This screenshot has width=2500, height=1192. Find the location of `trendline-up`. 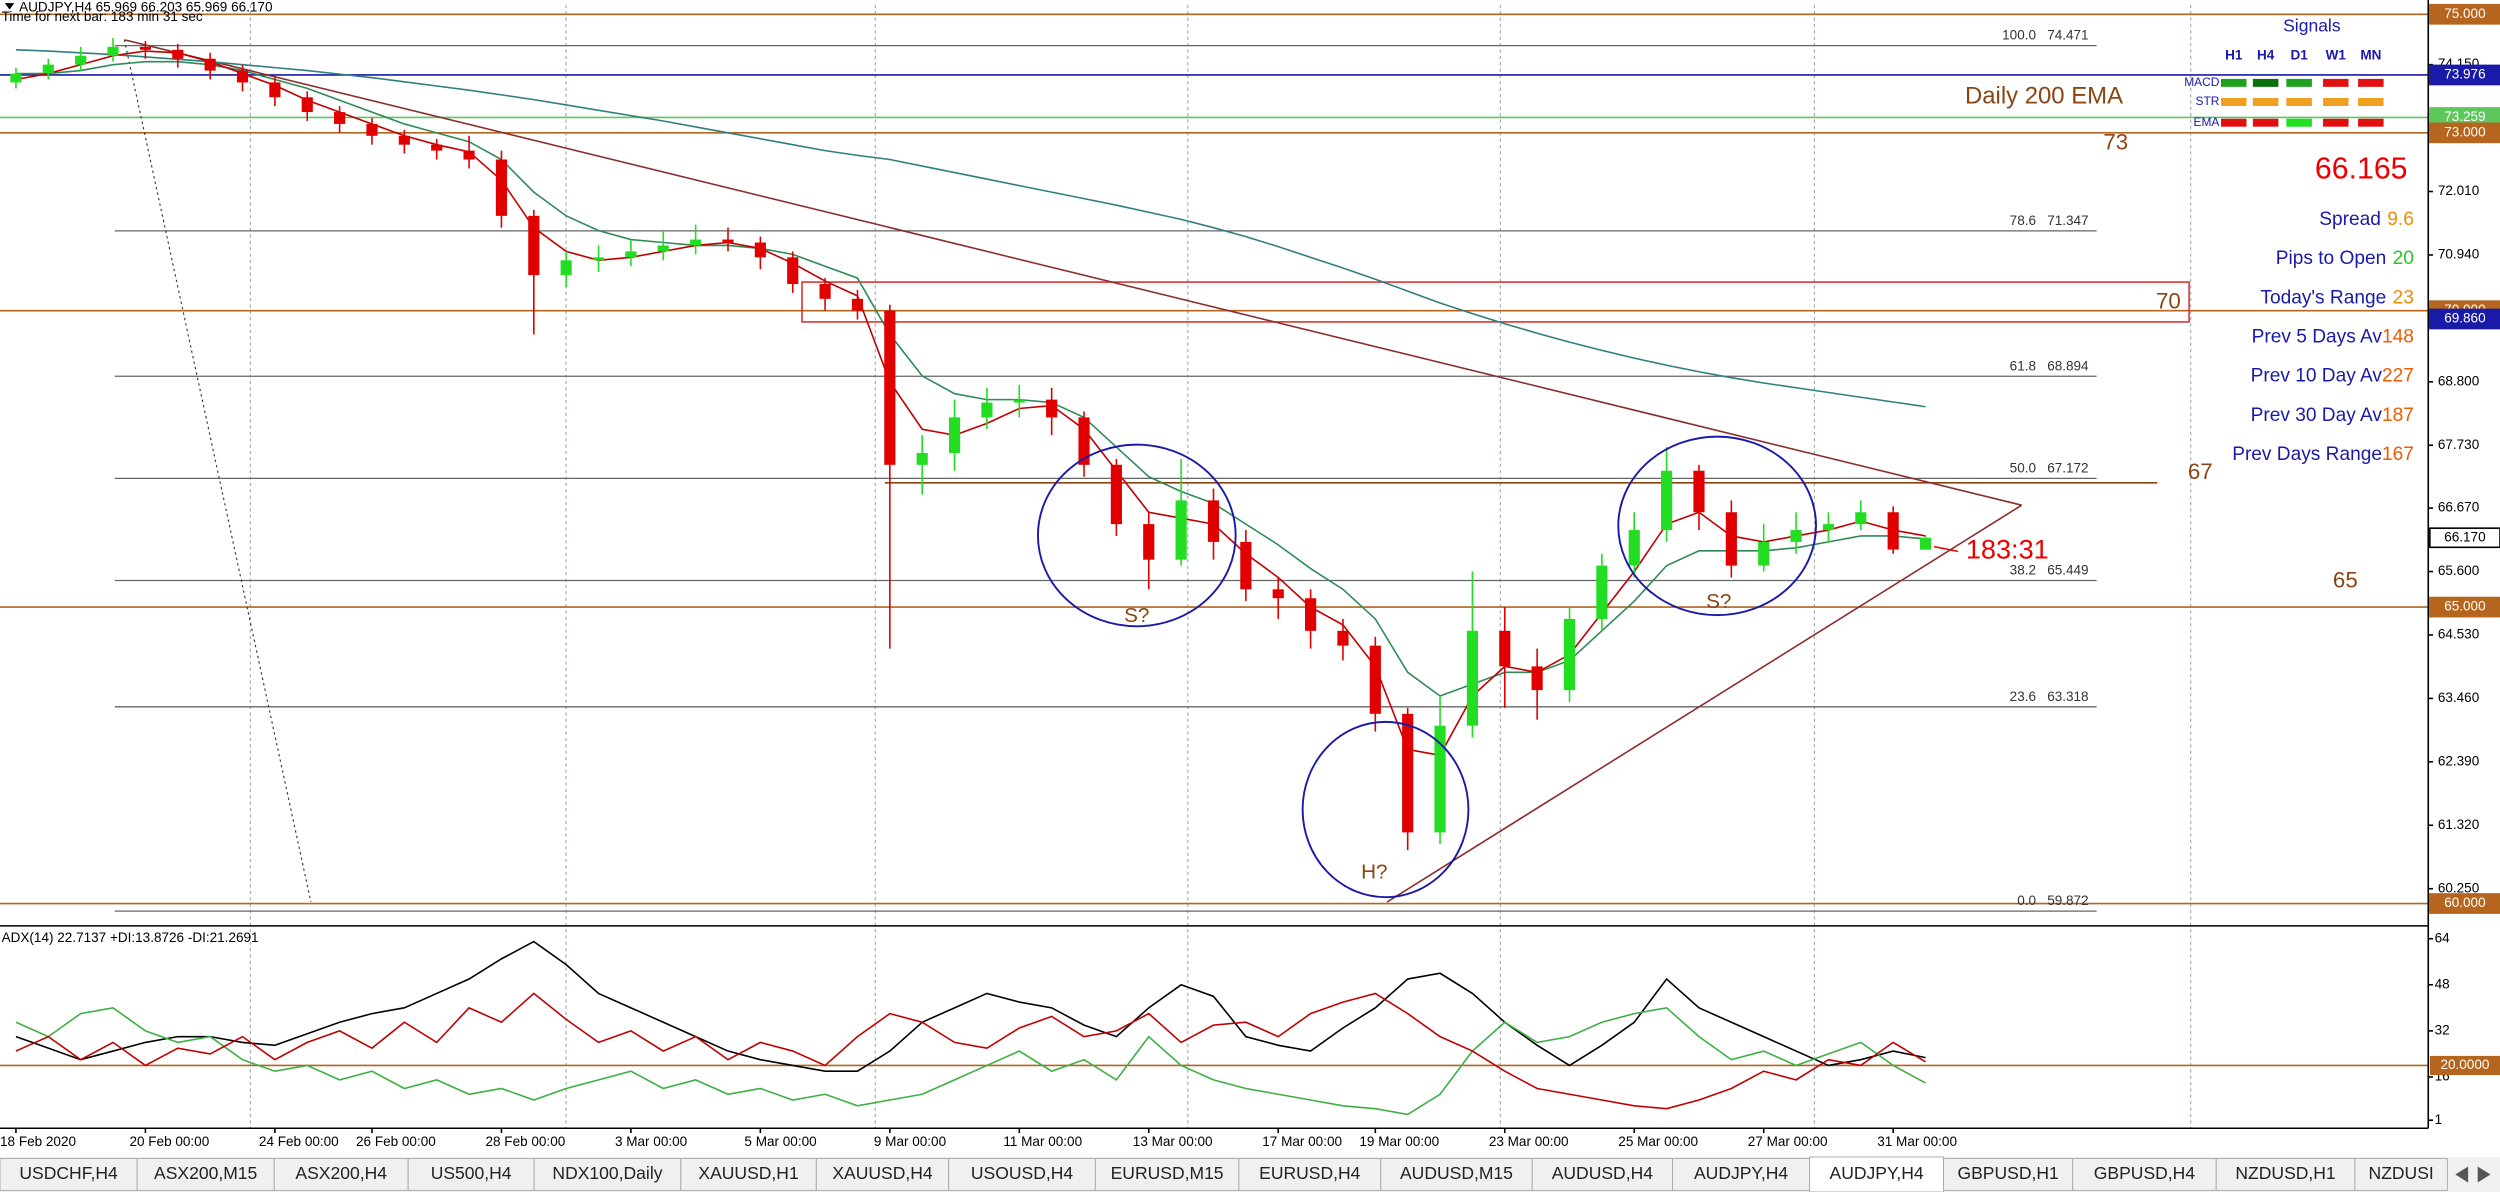

trendline-up is located at coordinates (1704, 703).